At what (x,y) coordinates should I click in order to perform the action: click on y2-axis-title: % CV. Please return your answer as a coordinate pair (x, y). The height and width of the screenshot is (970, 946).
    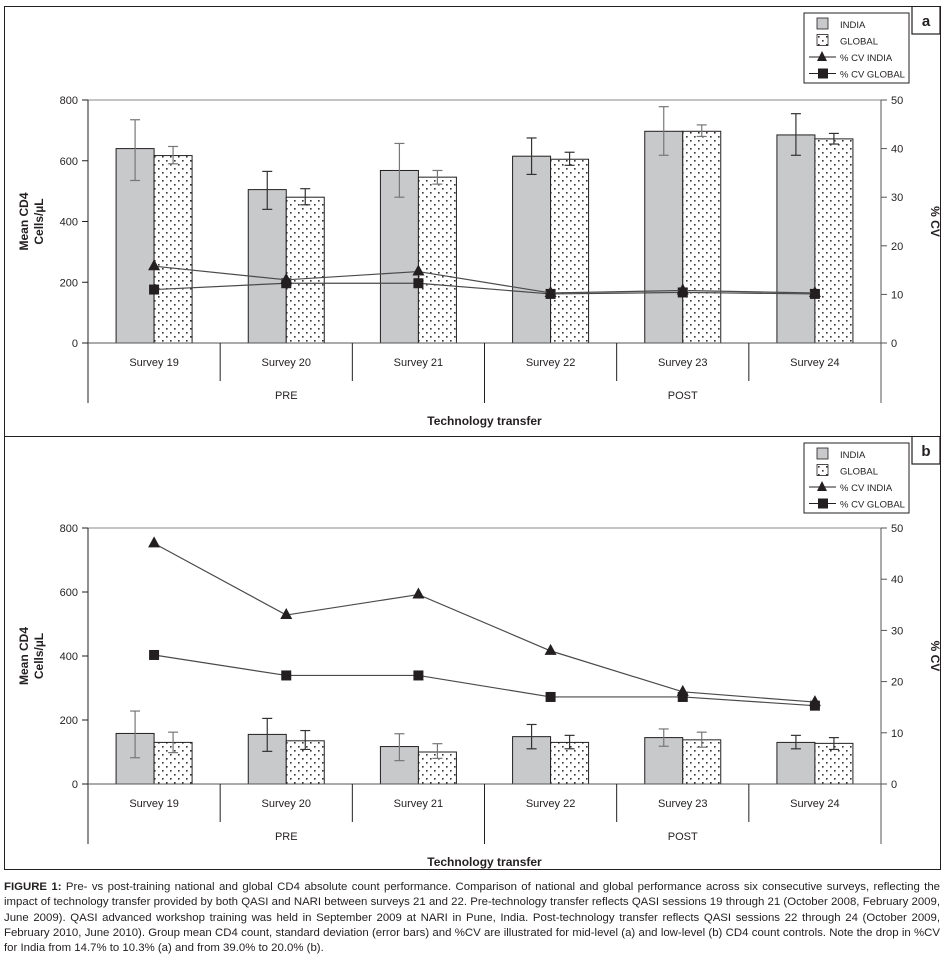
    Looking at the image, I should click on (934, 221).